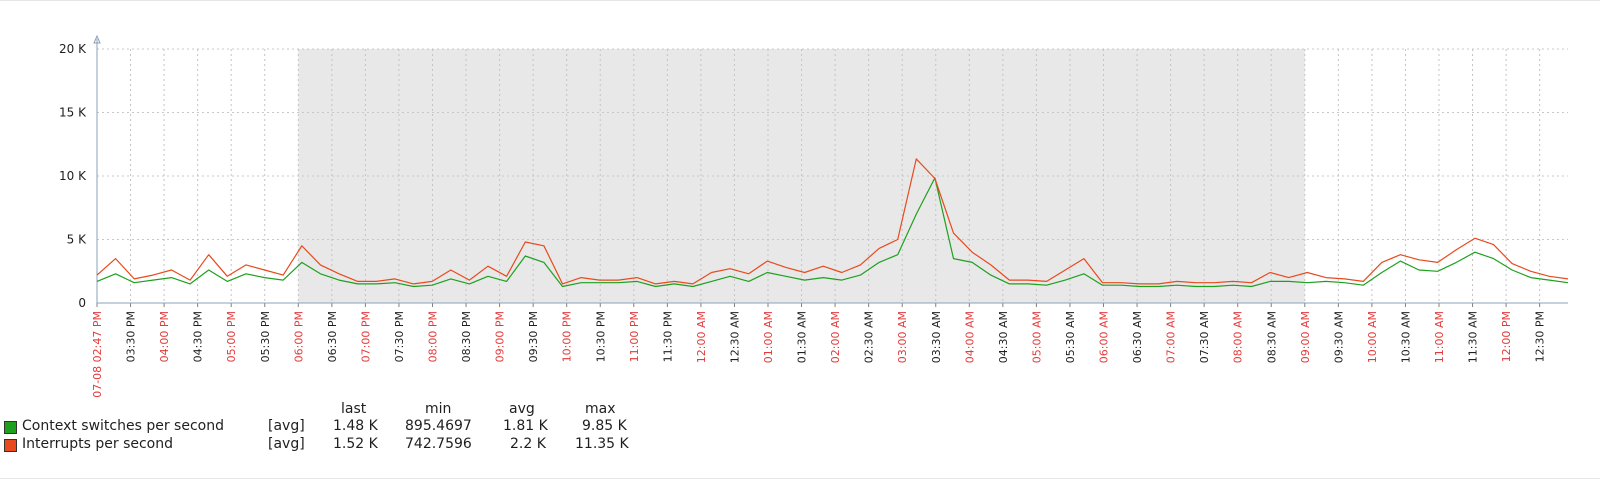  What do you see at coordinates (131, 336) in the screenshot?
I see `x-tick-label: 03:30 PM` at bounding box center [131, 336].